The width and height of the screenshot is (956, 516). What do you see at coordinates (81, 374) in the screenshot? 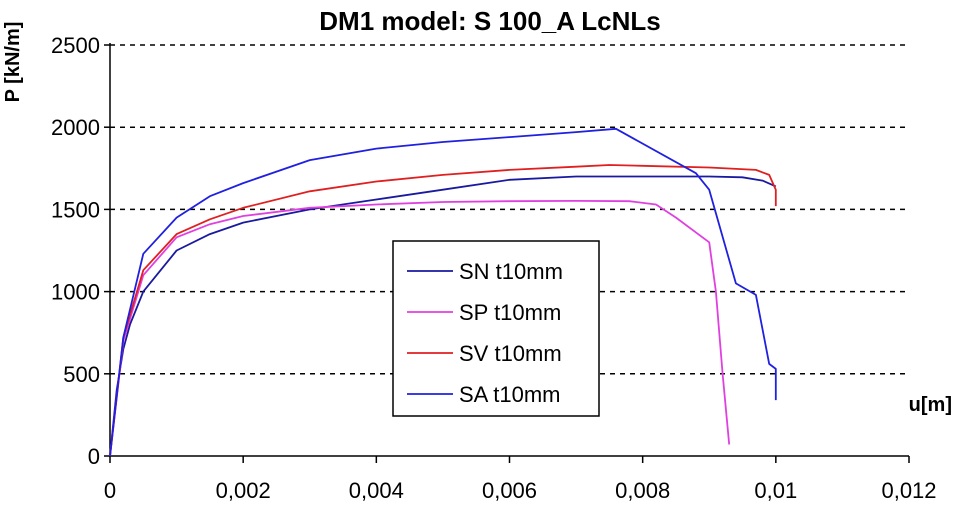
I see `y-tick-label: 500` at bounding box center [81, 374].